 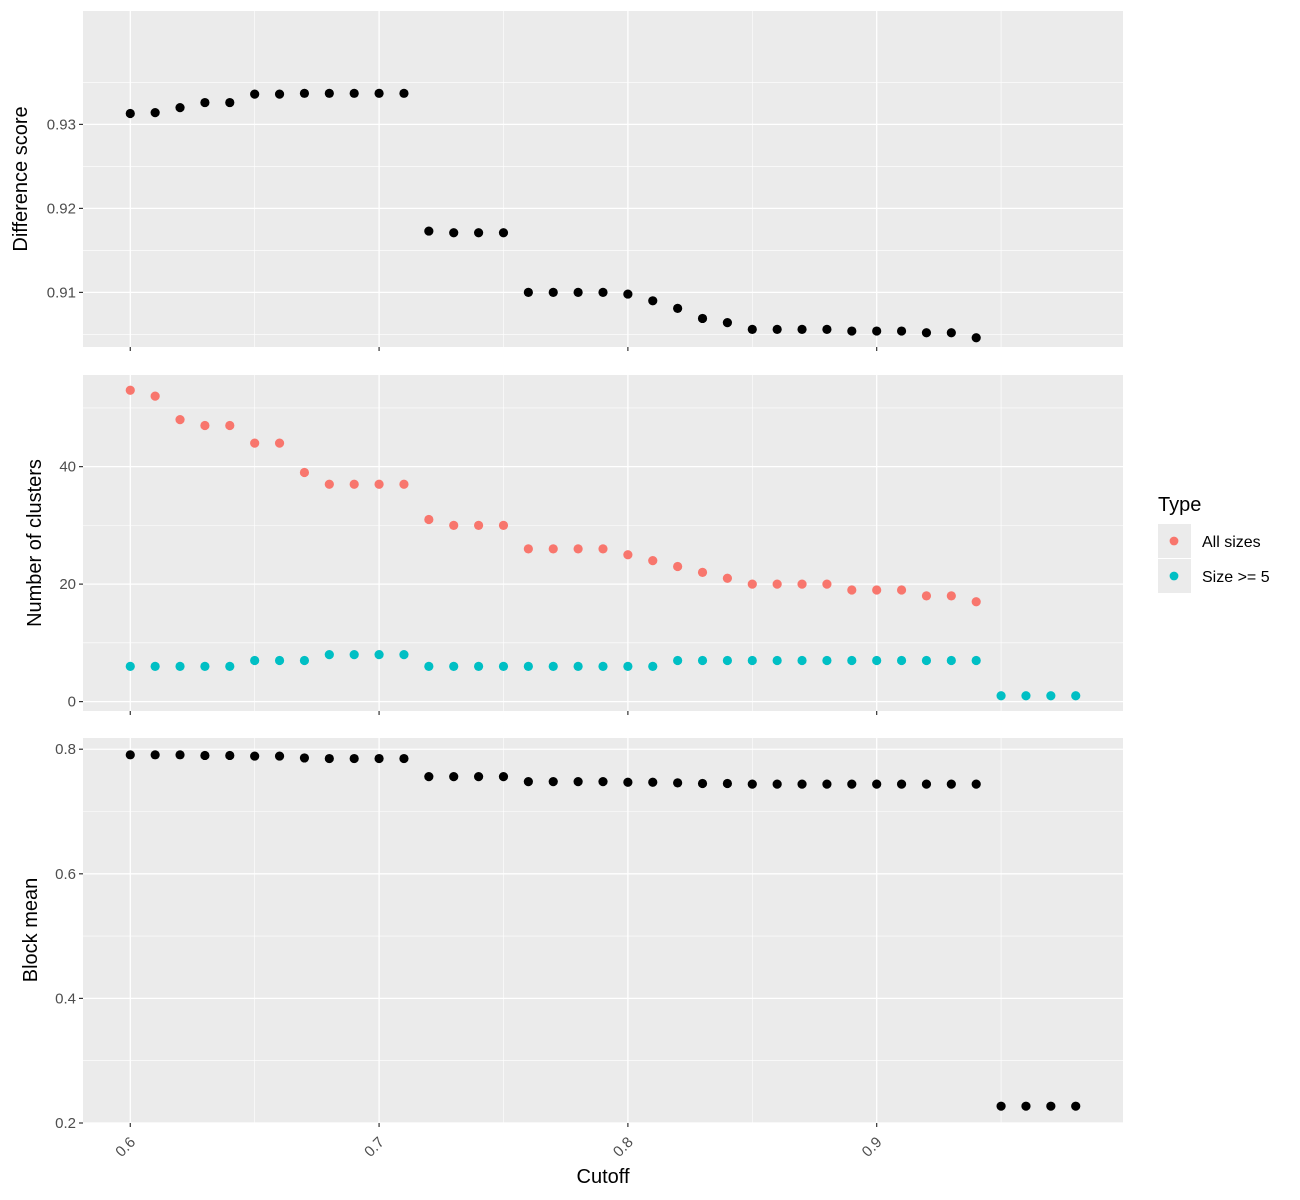 I want to click on x-tick-label: 0.9, so click(x=872, y=1147).